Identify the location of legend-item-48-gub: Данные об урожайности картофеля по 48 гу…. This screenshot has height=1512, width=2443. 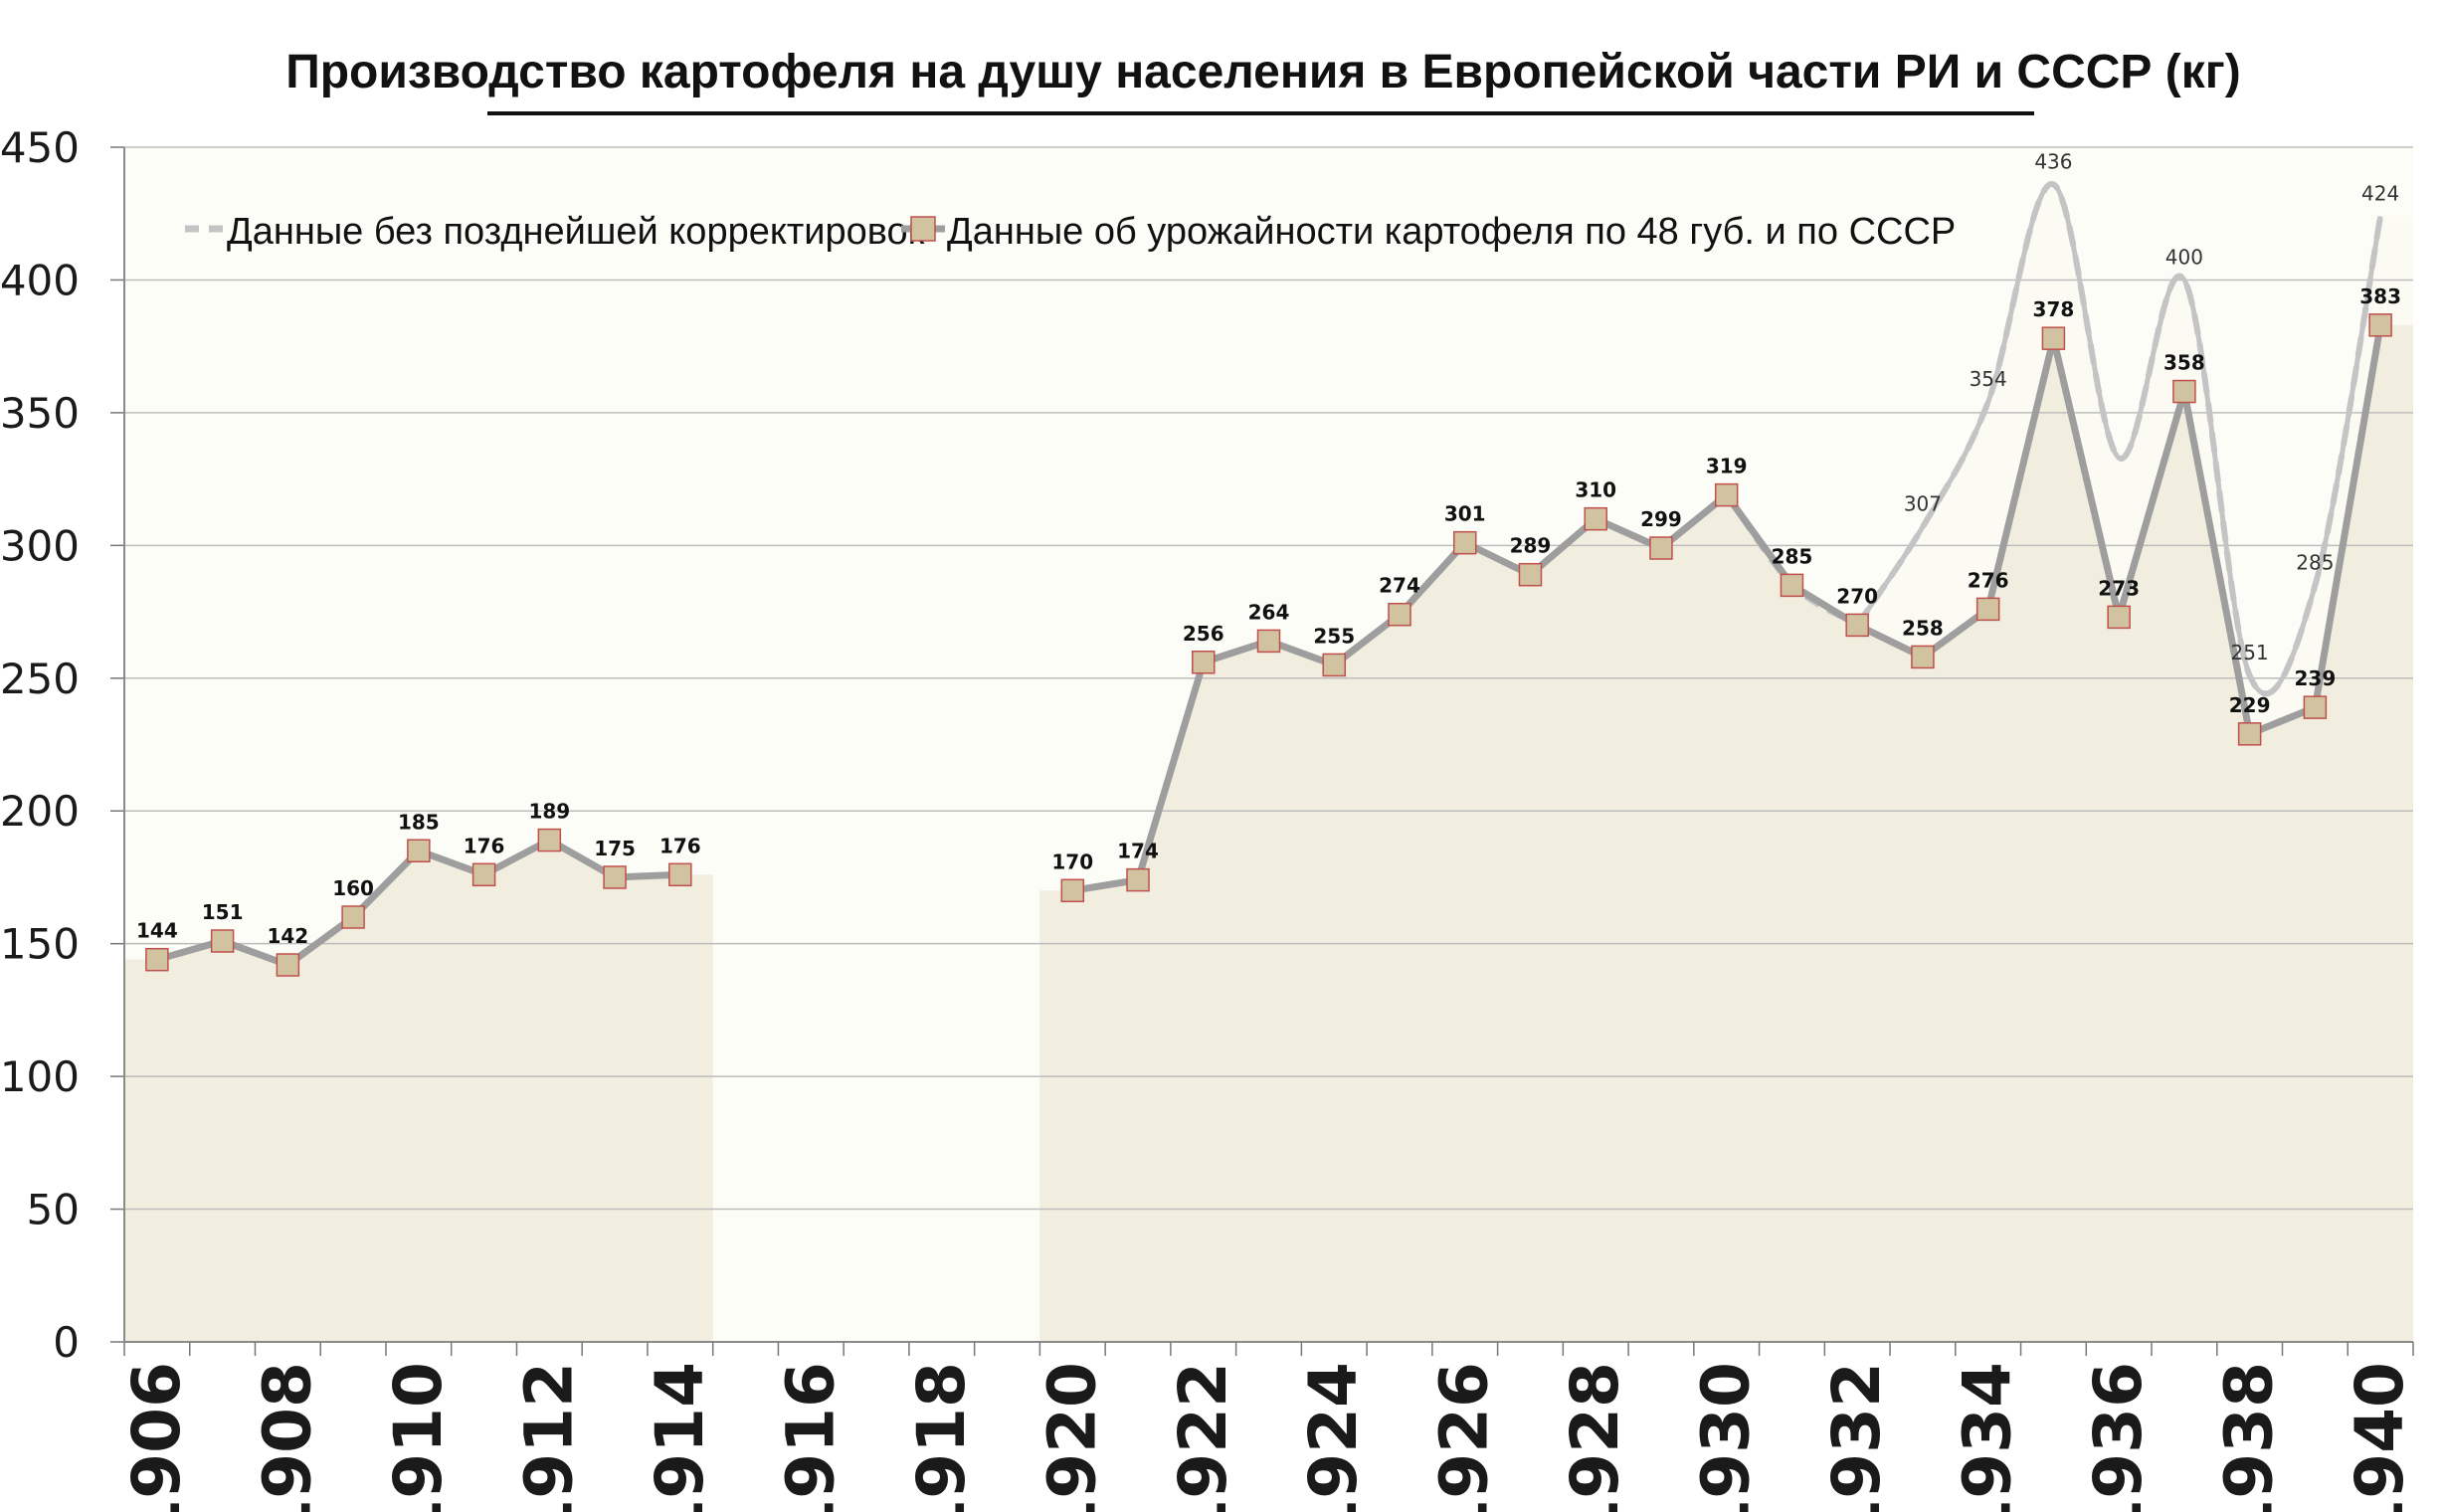
(1451, 232).